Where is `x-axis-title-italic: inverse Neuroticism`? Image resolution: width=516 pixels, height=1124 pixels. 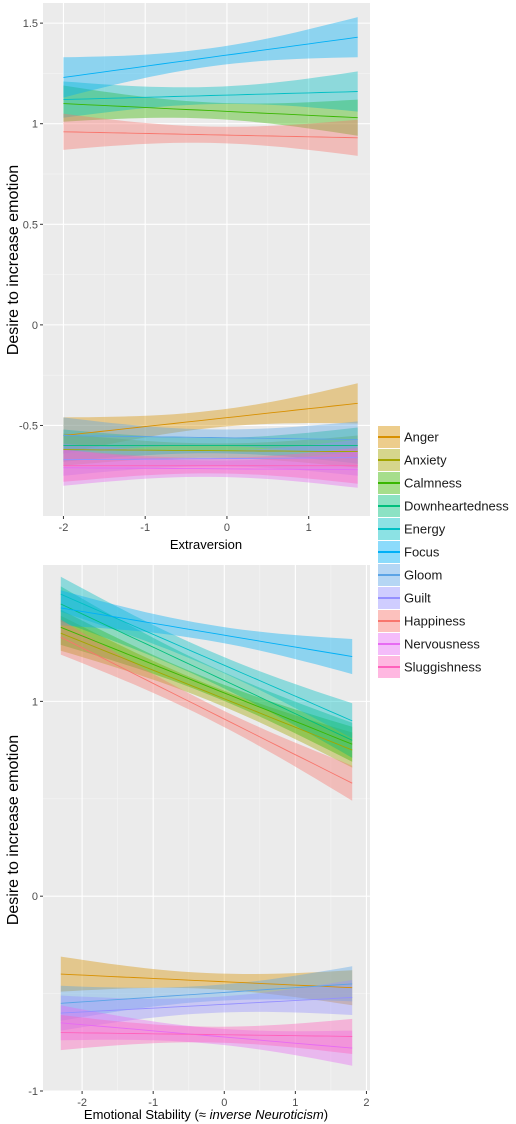
x-axis-title-italic: inverse Neuroticism is located at coordinates (267, 1114).